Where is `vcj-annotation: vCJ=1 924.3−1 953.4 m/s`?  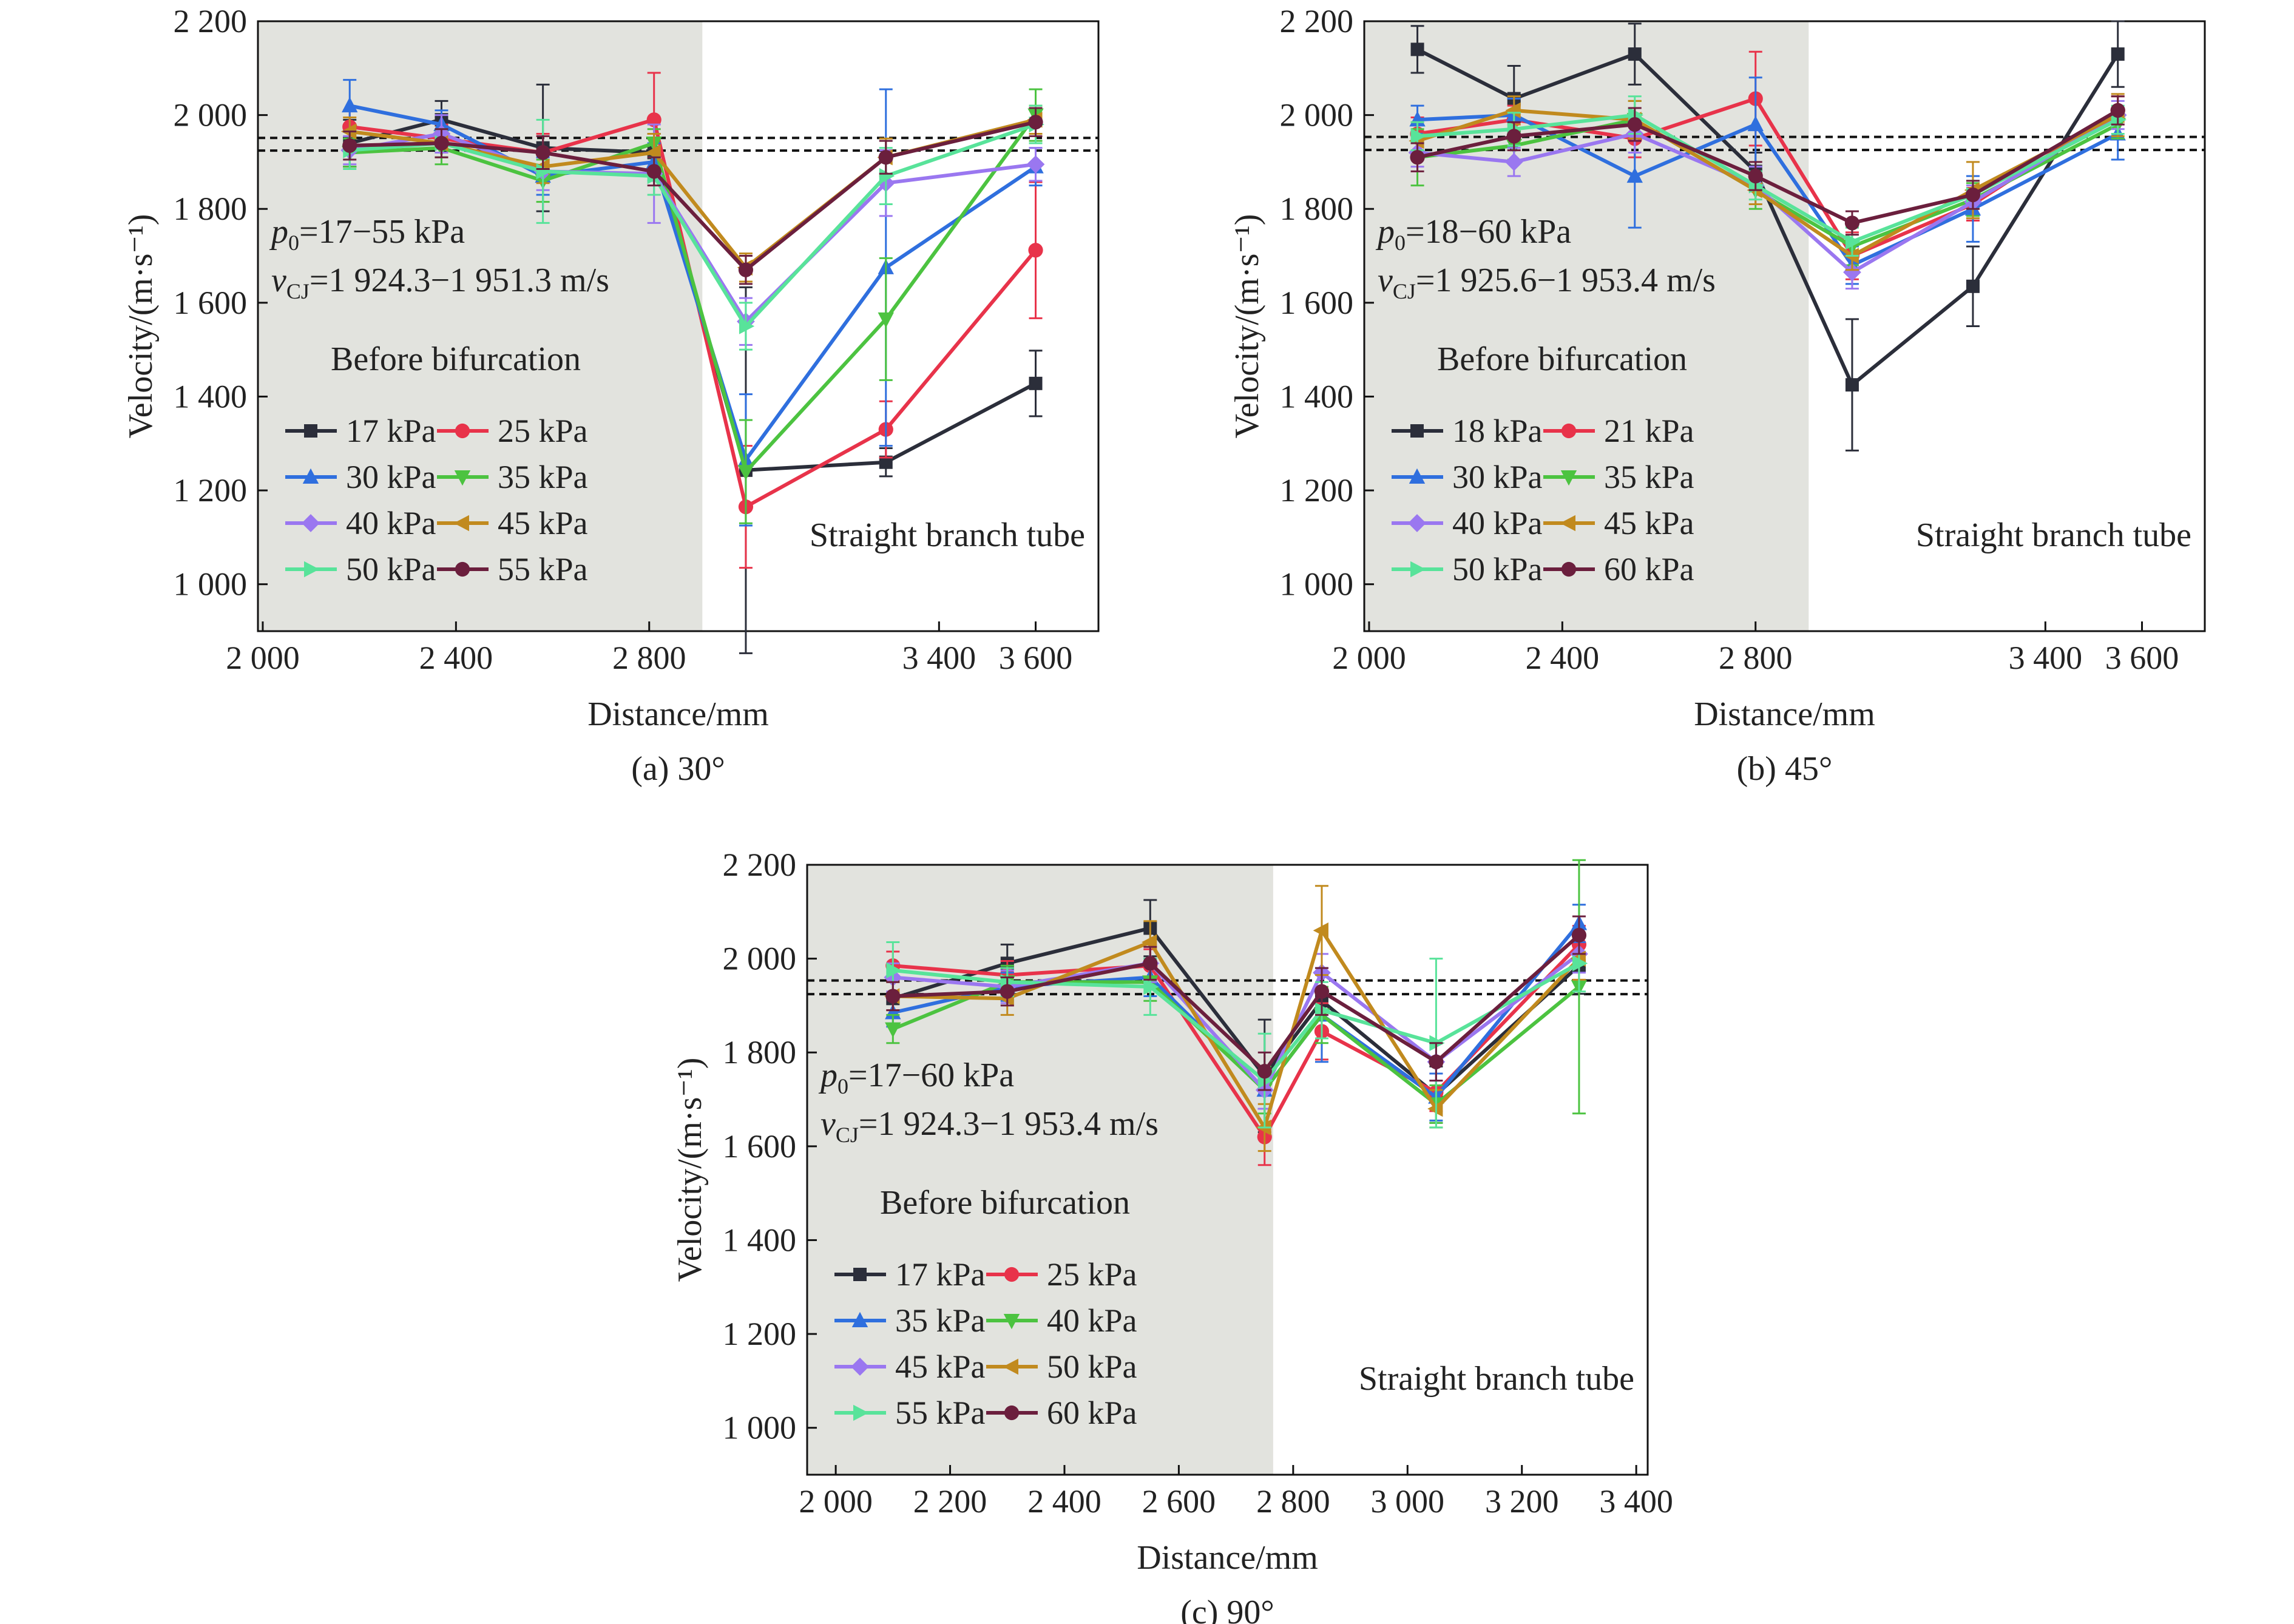 vcj-annotation: vCJ=1 924.3−1 953.4 m/s is located at coordinates (990, 1126).